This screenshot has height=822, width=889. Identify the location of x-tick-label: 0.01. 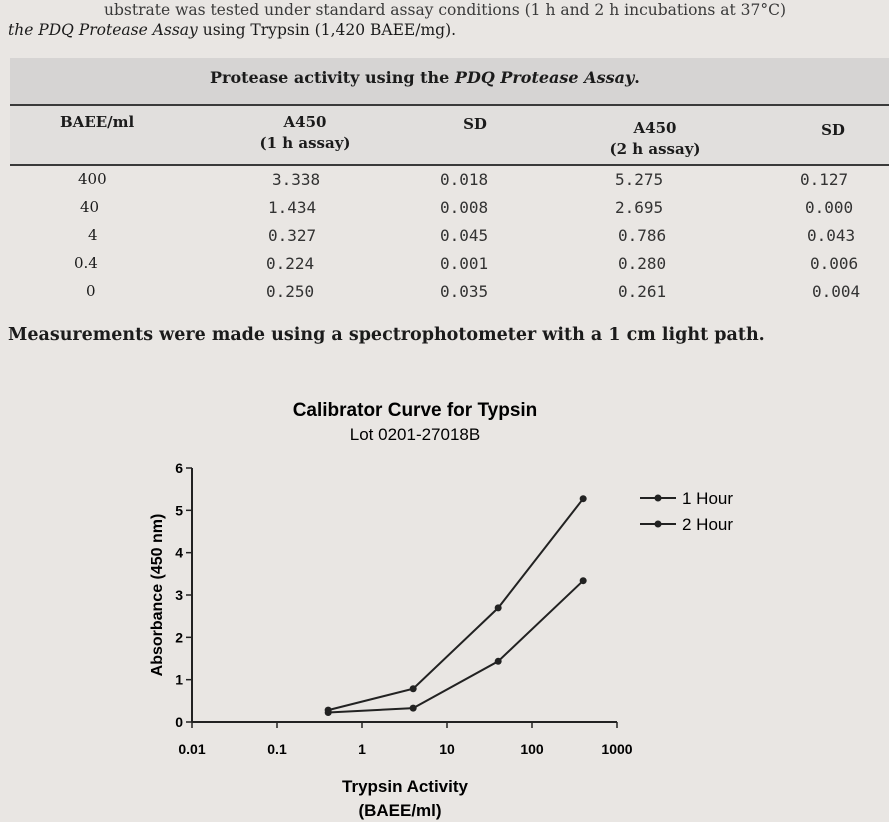
(191, 749).